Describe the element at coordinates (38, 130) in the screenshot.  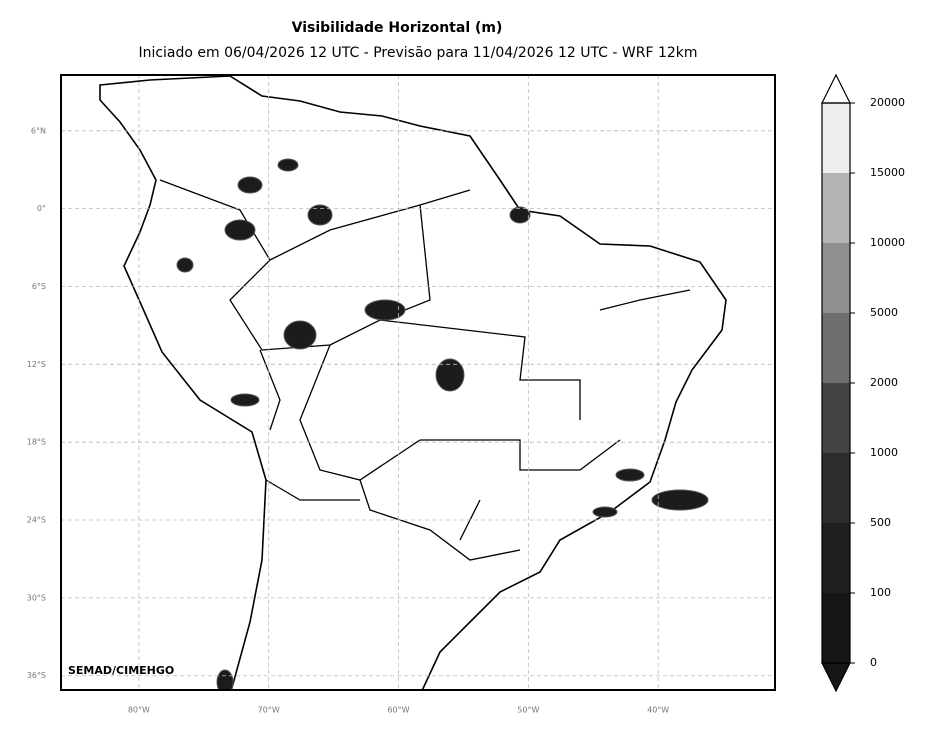
I see `lat-label: 6°N` at that location.